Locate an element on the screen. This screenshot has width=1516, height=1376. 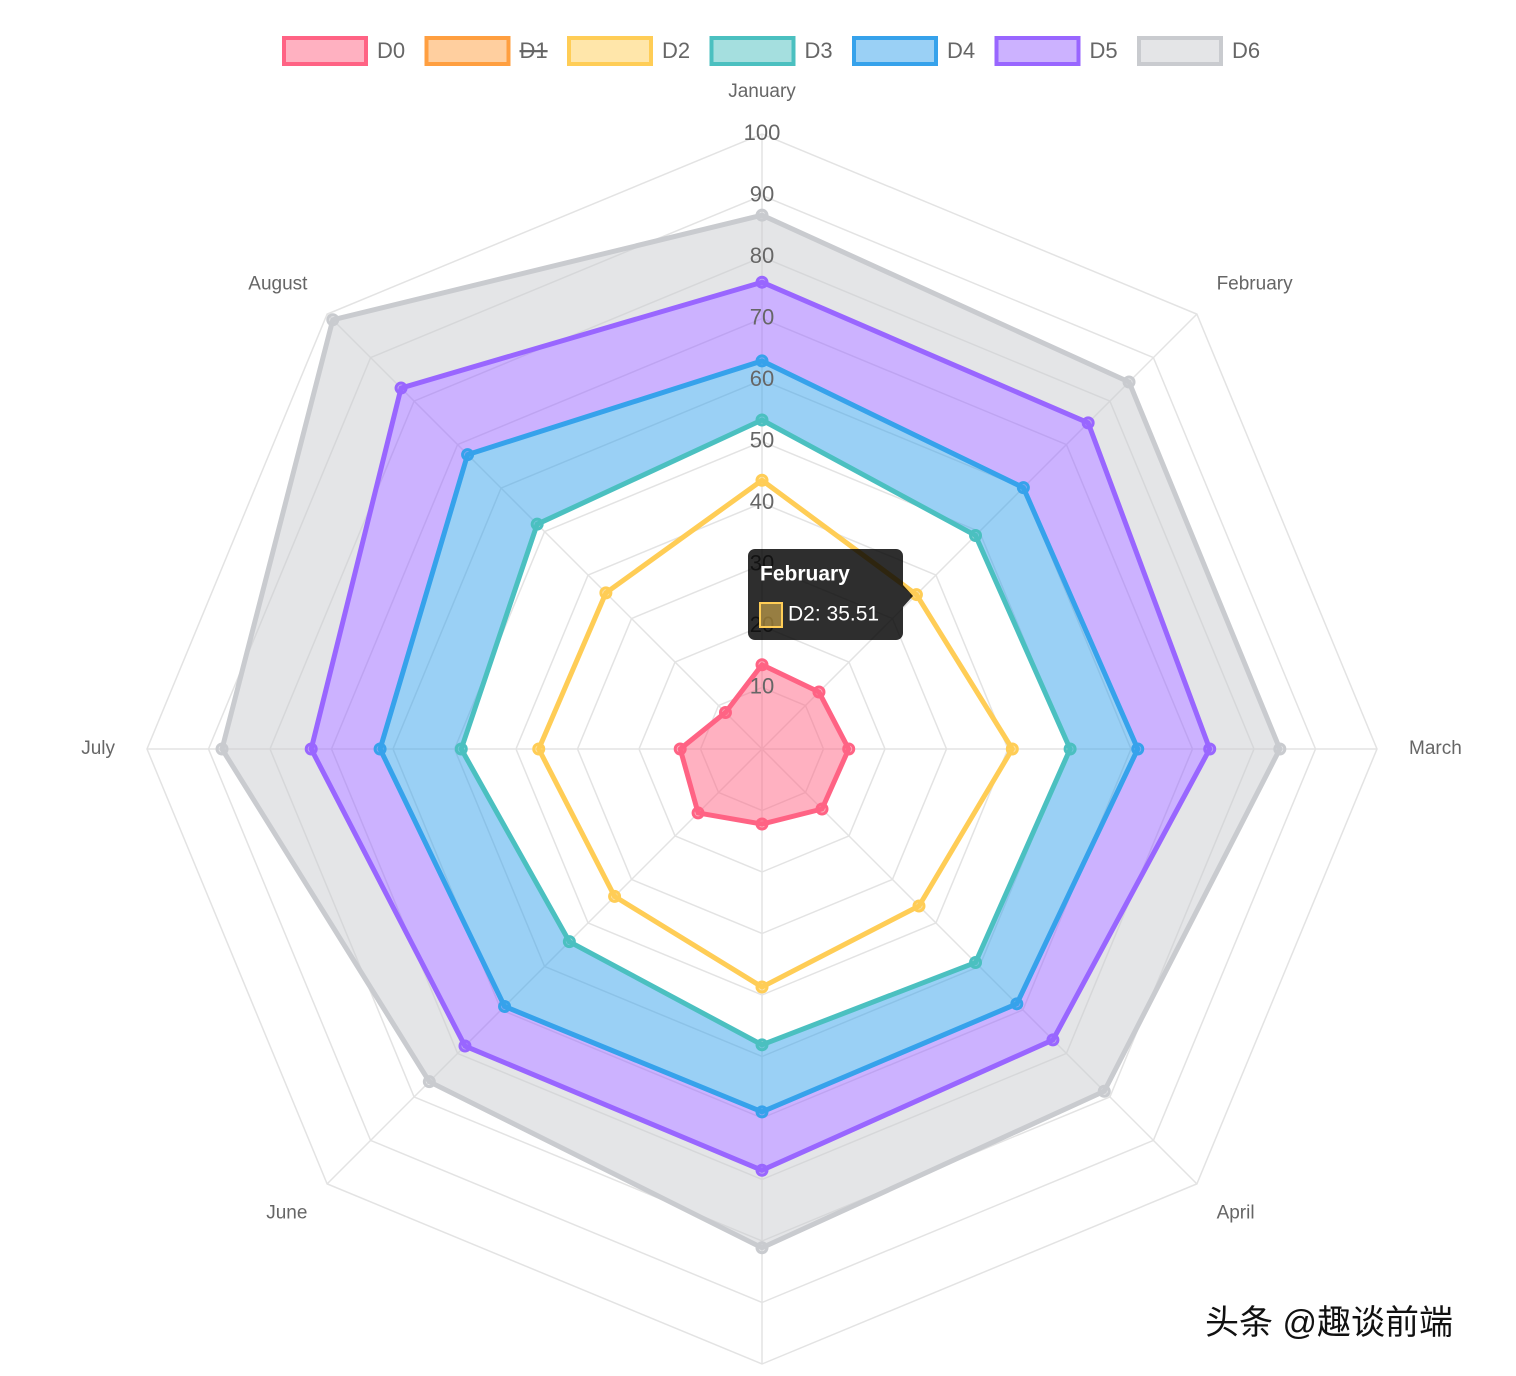
legend-label: D5 is located at coordinates (1104, 50).